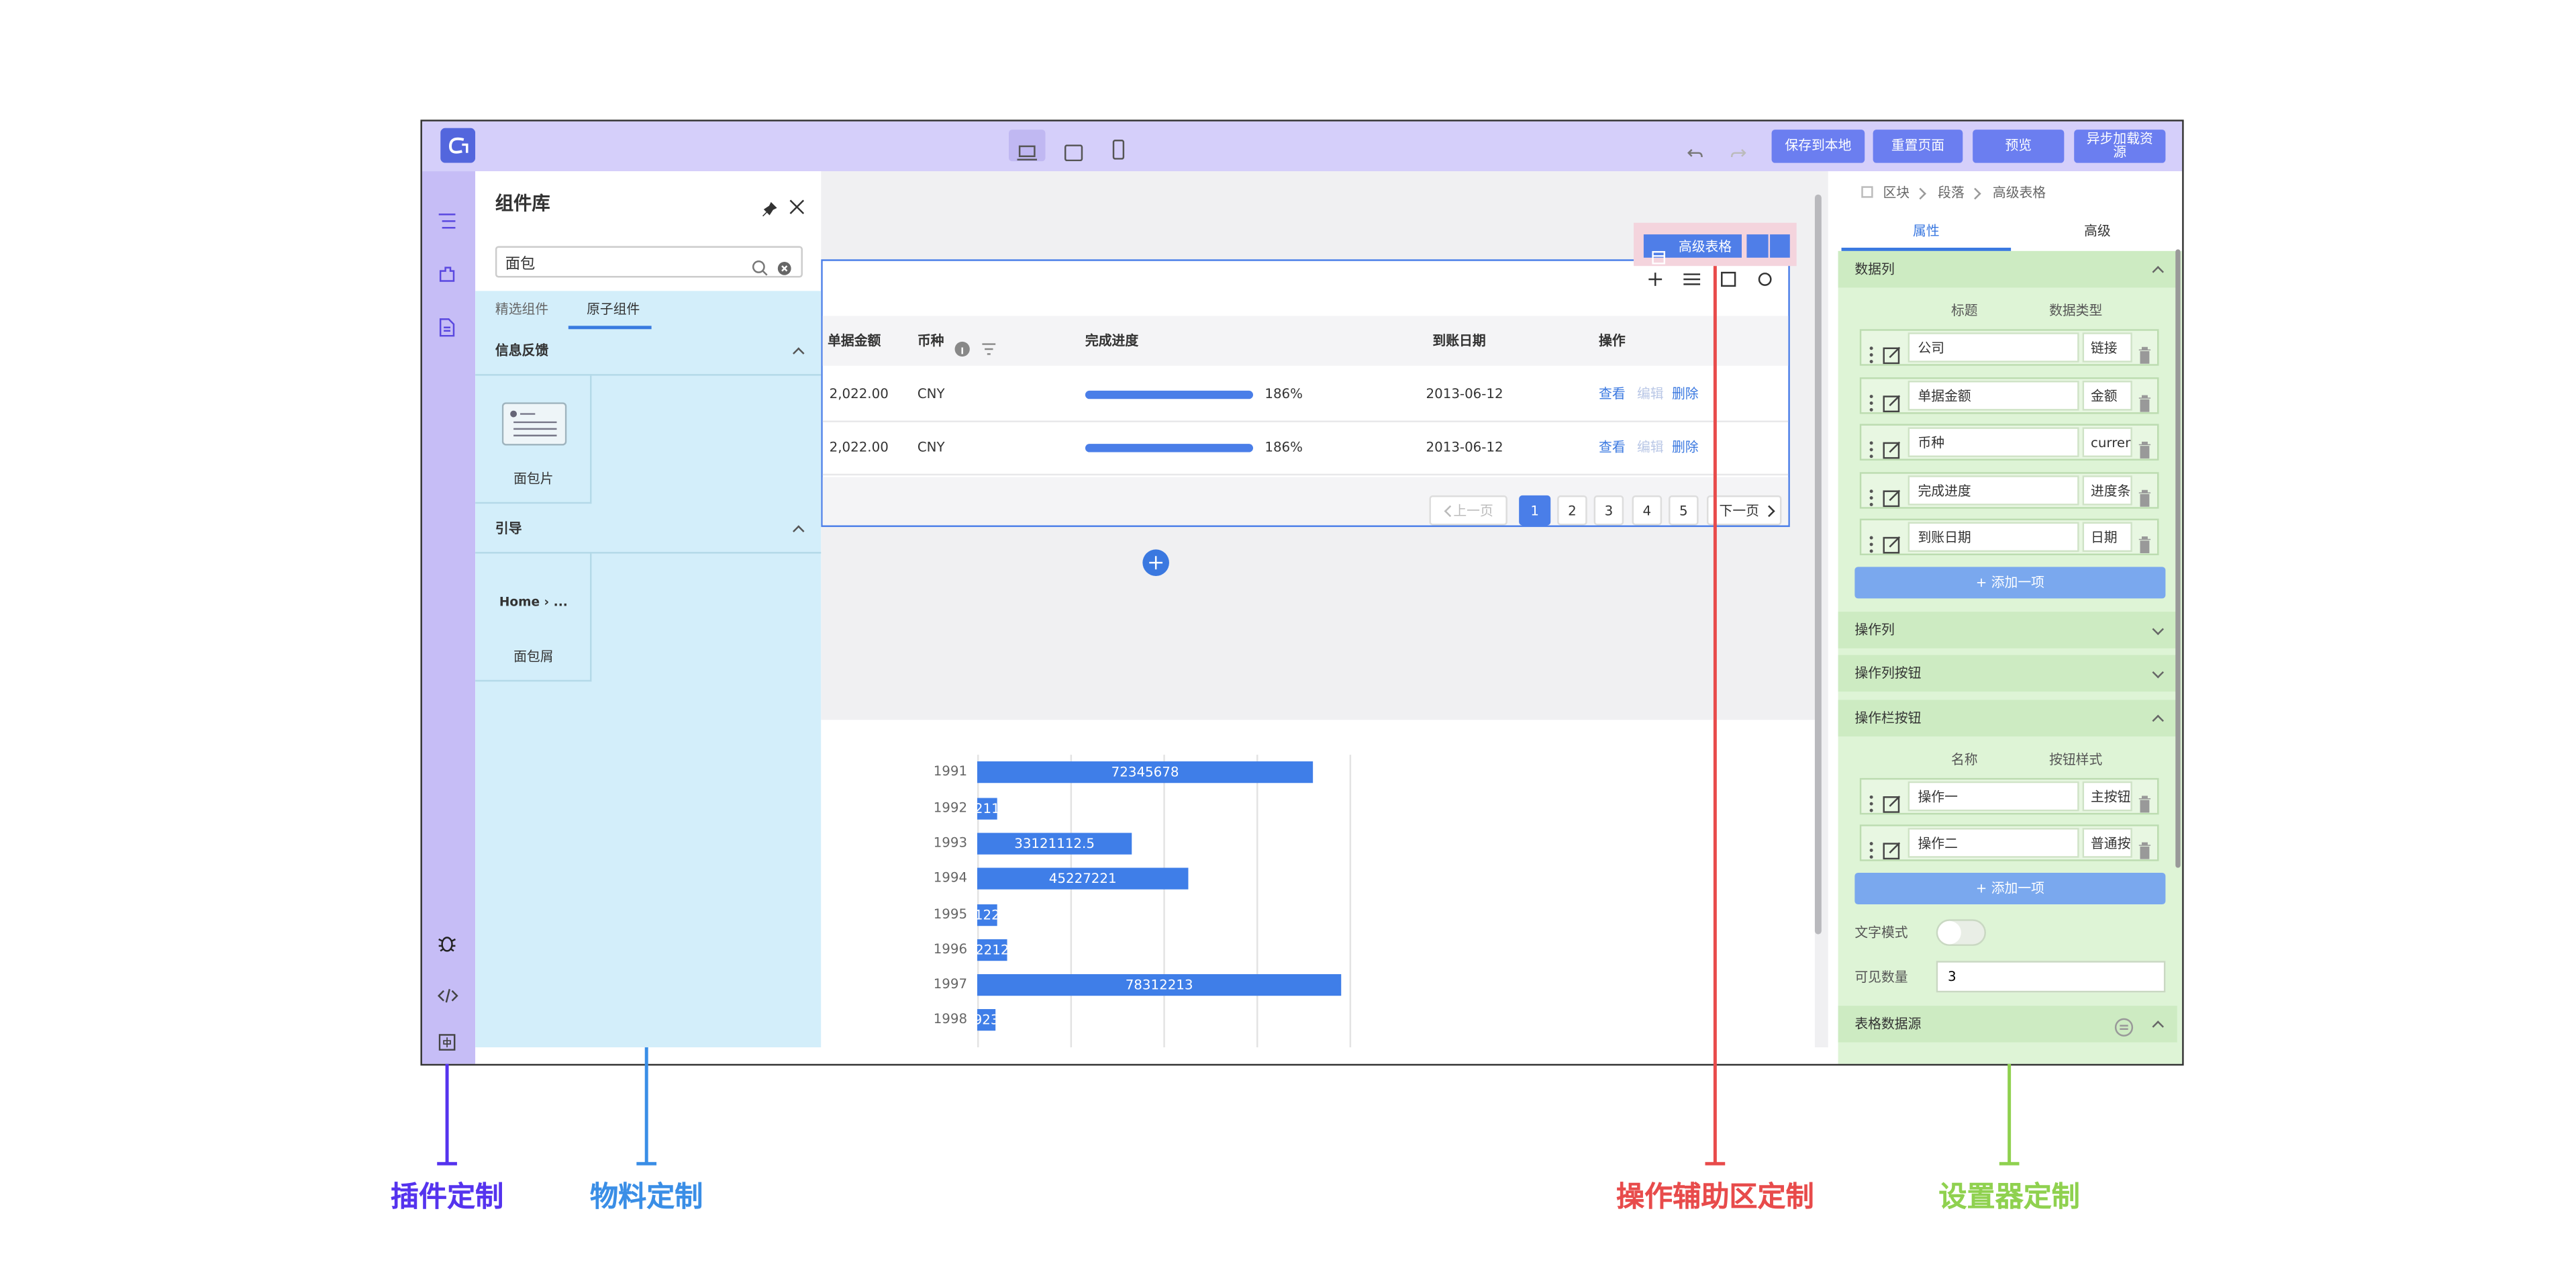  I want to click on outline-icon, so click(447, 218).